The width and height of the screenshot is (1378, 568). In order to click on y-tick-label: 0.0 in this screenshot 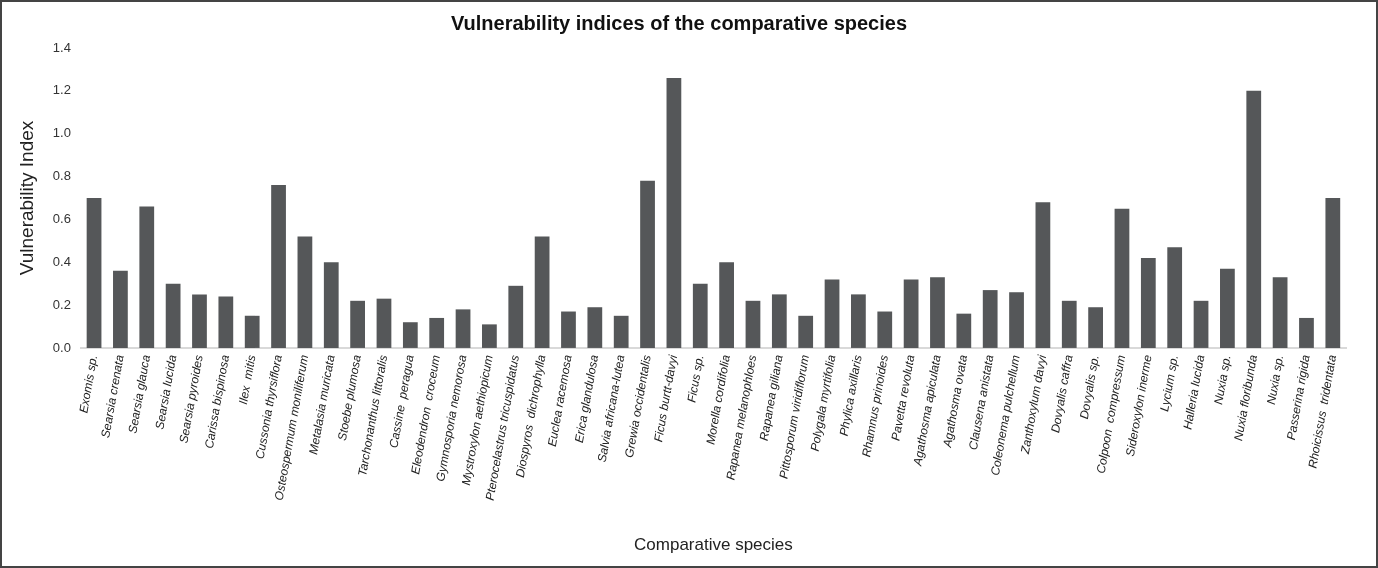, I will do `click(61, 347)`.